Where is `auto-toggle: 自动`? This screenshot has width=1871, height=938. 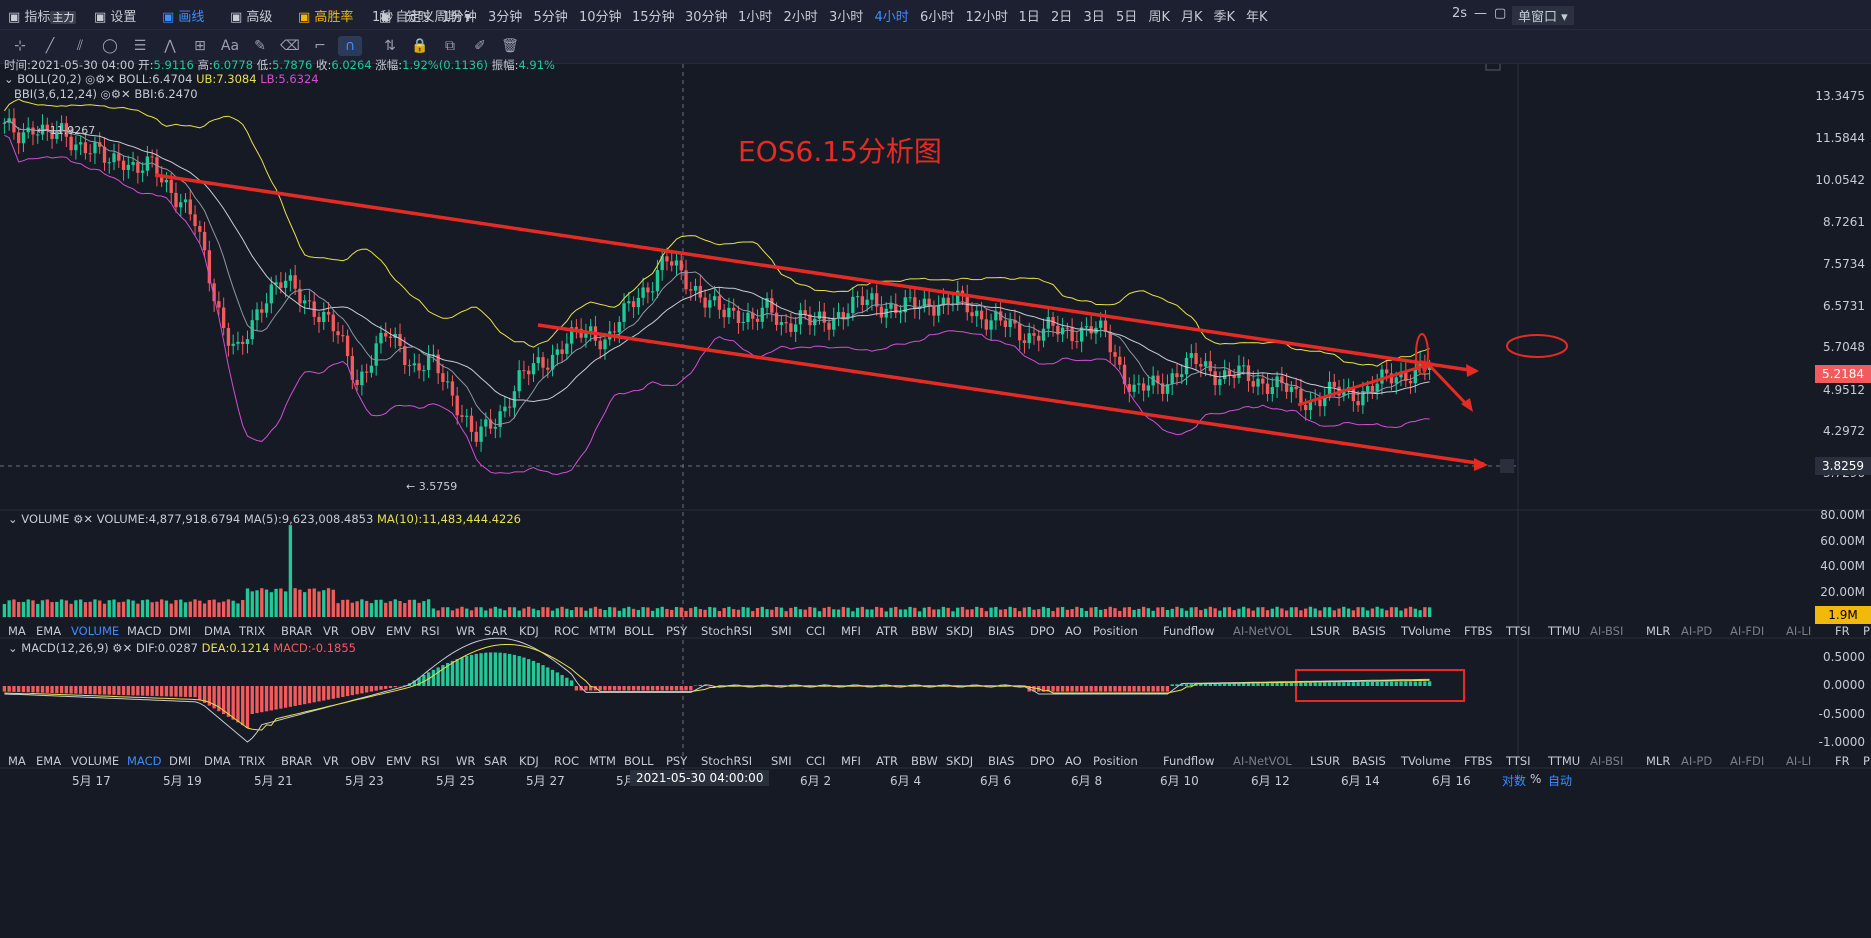
auto-toggle: 自动 is located at coordinates (1560, 781).